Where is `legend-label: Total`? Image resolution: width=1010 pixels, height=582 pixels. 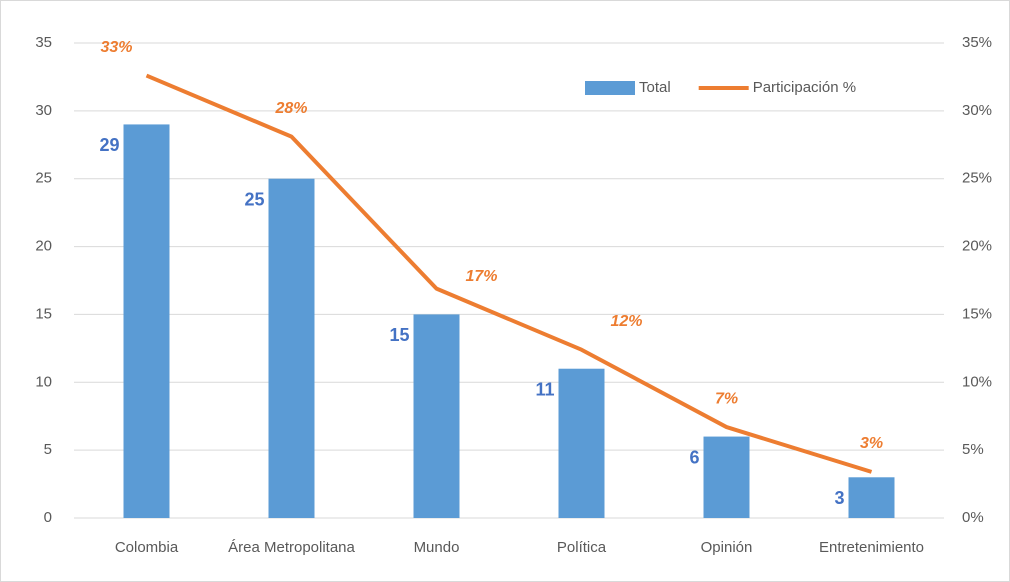
legend-label: Total is located at coordinates (655, 87).